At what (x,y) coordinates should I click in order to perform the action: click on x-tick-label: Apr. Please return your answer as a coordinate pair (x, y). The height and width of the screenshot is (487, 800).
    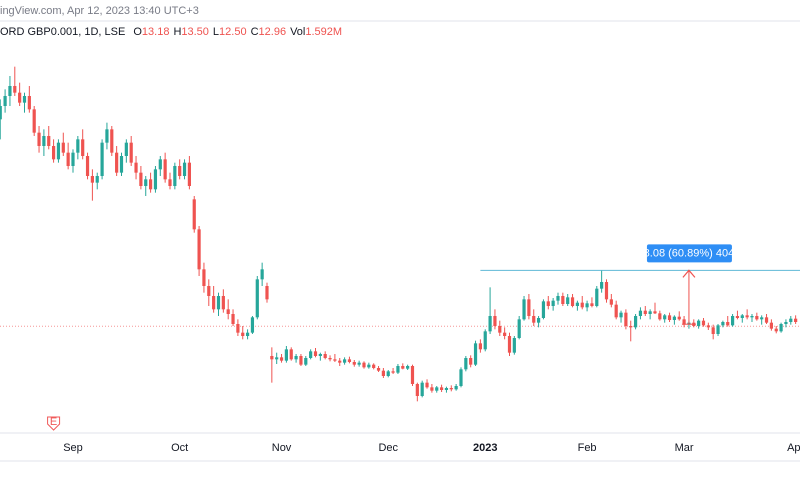
    Looking at the image, I should click on (793, 448).